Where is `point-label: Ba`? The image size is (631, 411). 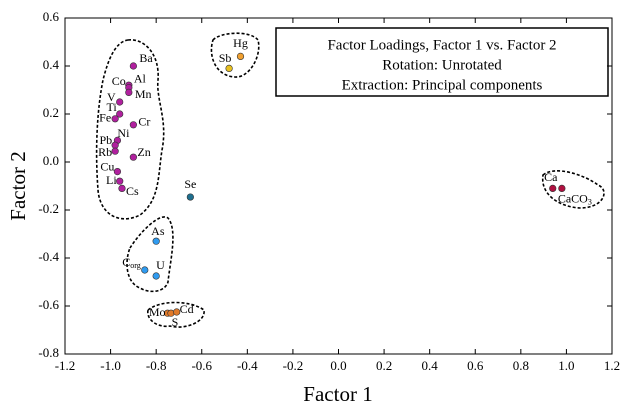
point-label: Ba is located at coordinates (146, 58).